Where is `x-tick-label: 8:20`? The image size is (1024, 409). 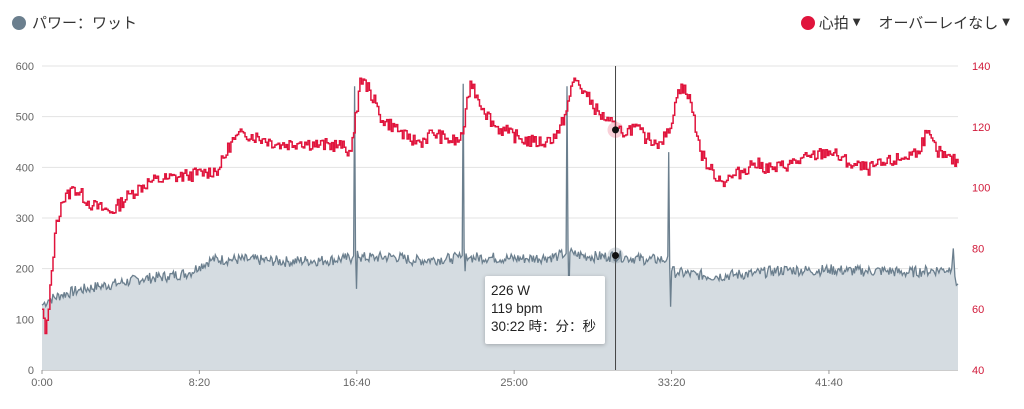
x-tick-label: 8:20 is located at coordinates (199, 383).